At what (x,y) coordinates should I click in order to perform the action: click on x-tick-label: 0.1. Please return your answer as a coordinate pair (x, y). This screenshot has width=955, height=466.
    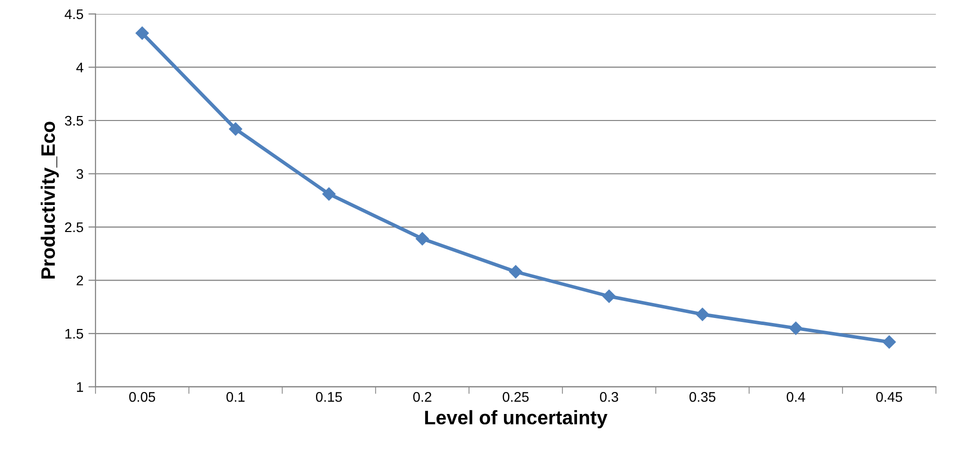
    Looking at the image, I should click on (235, 397).